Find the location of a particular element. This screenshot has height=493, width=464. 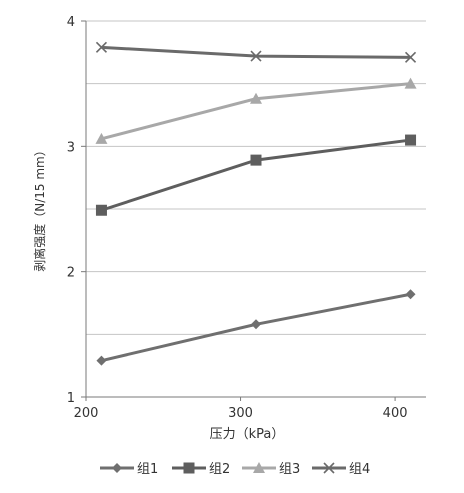

legend: 组1 组2 组3 组4 is located at coordinates (235, 469).